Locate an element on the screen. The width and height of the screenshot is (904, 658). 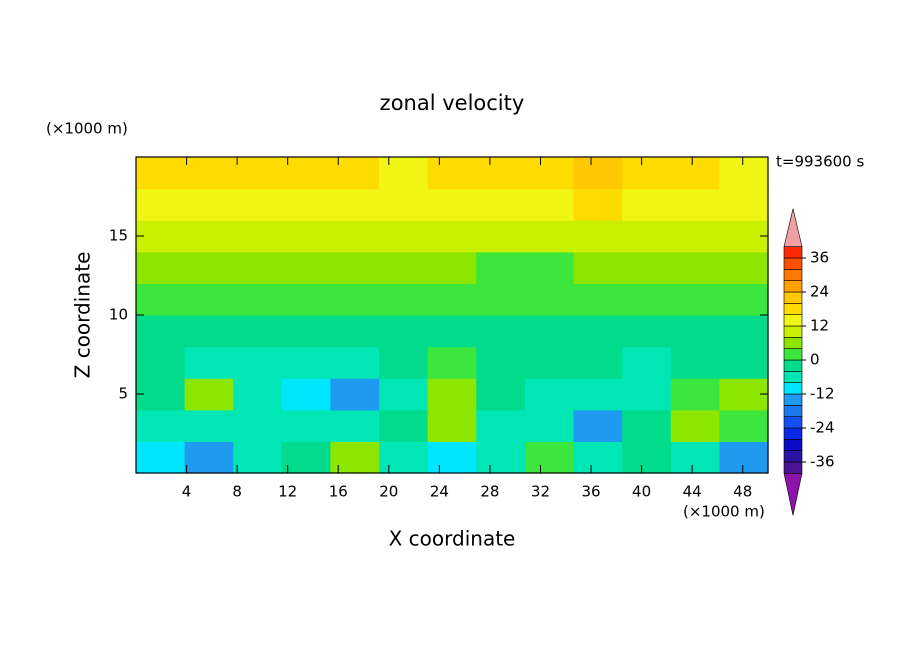
y-tick-label: 15 is located at coordinates (118, 236).